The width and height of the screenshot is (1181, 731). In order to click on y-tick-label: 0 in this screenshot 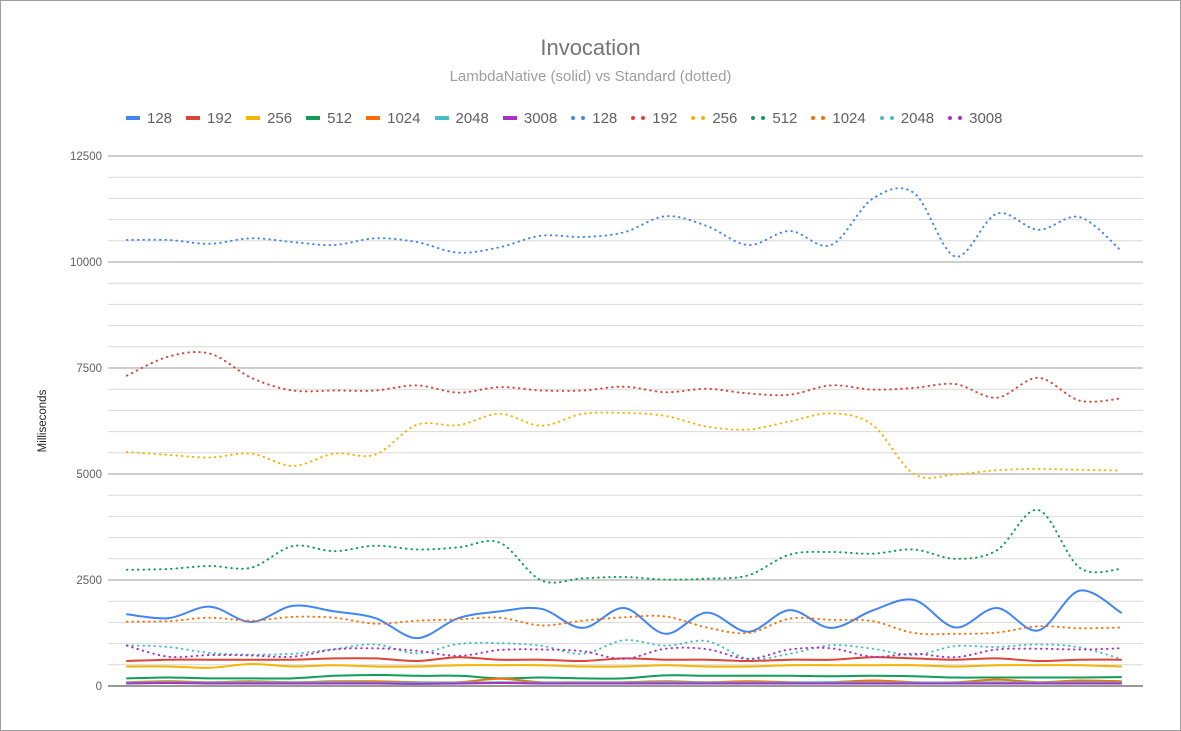, I will do `click(99, 687)`.